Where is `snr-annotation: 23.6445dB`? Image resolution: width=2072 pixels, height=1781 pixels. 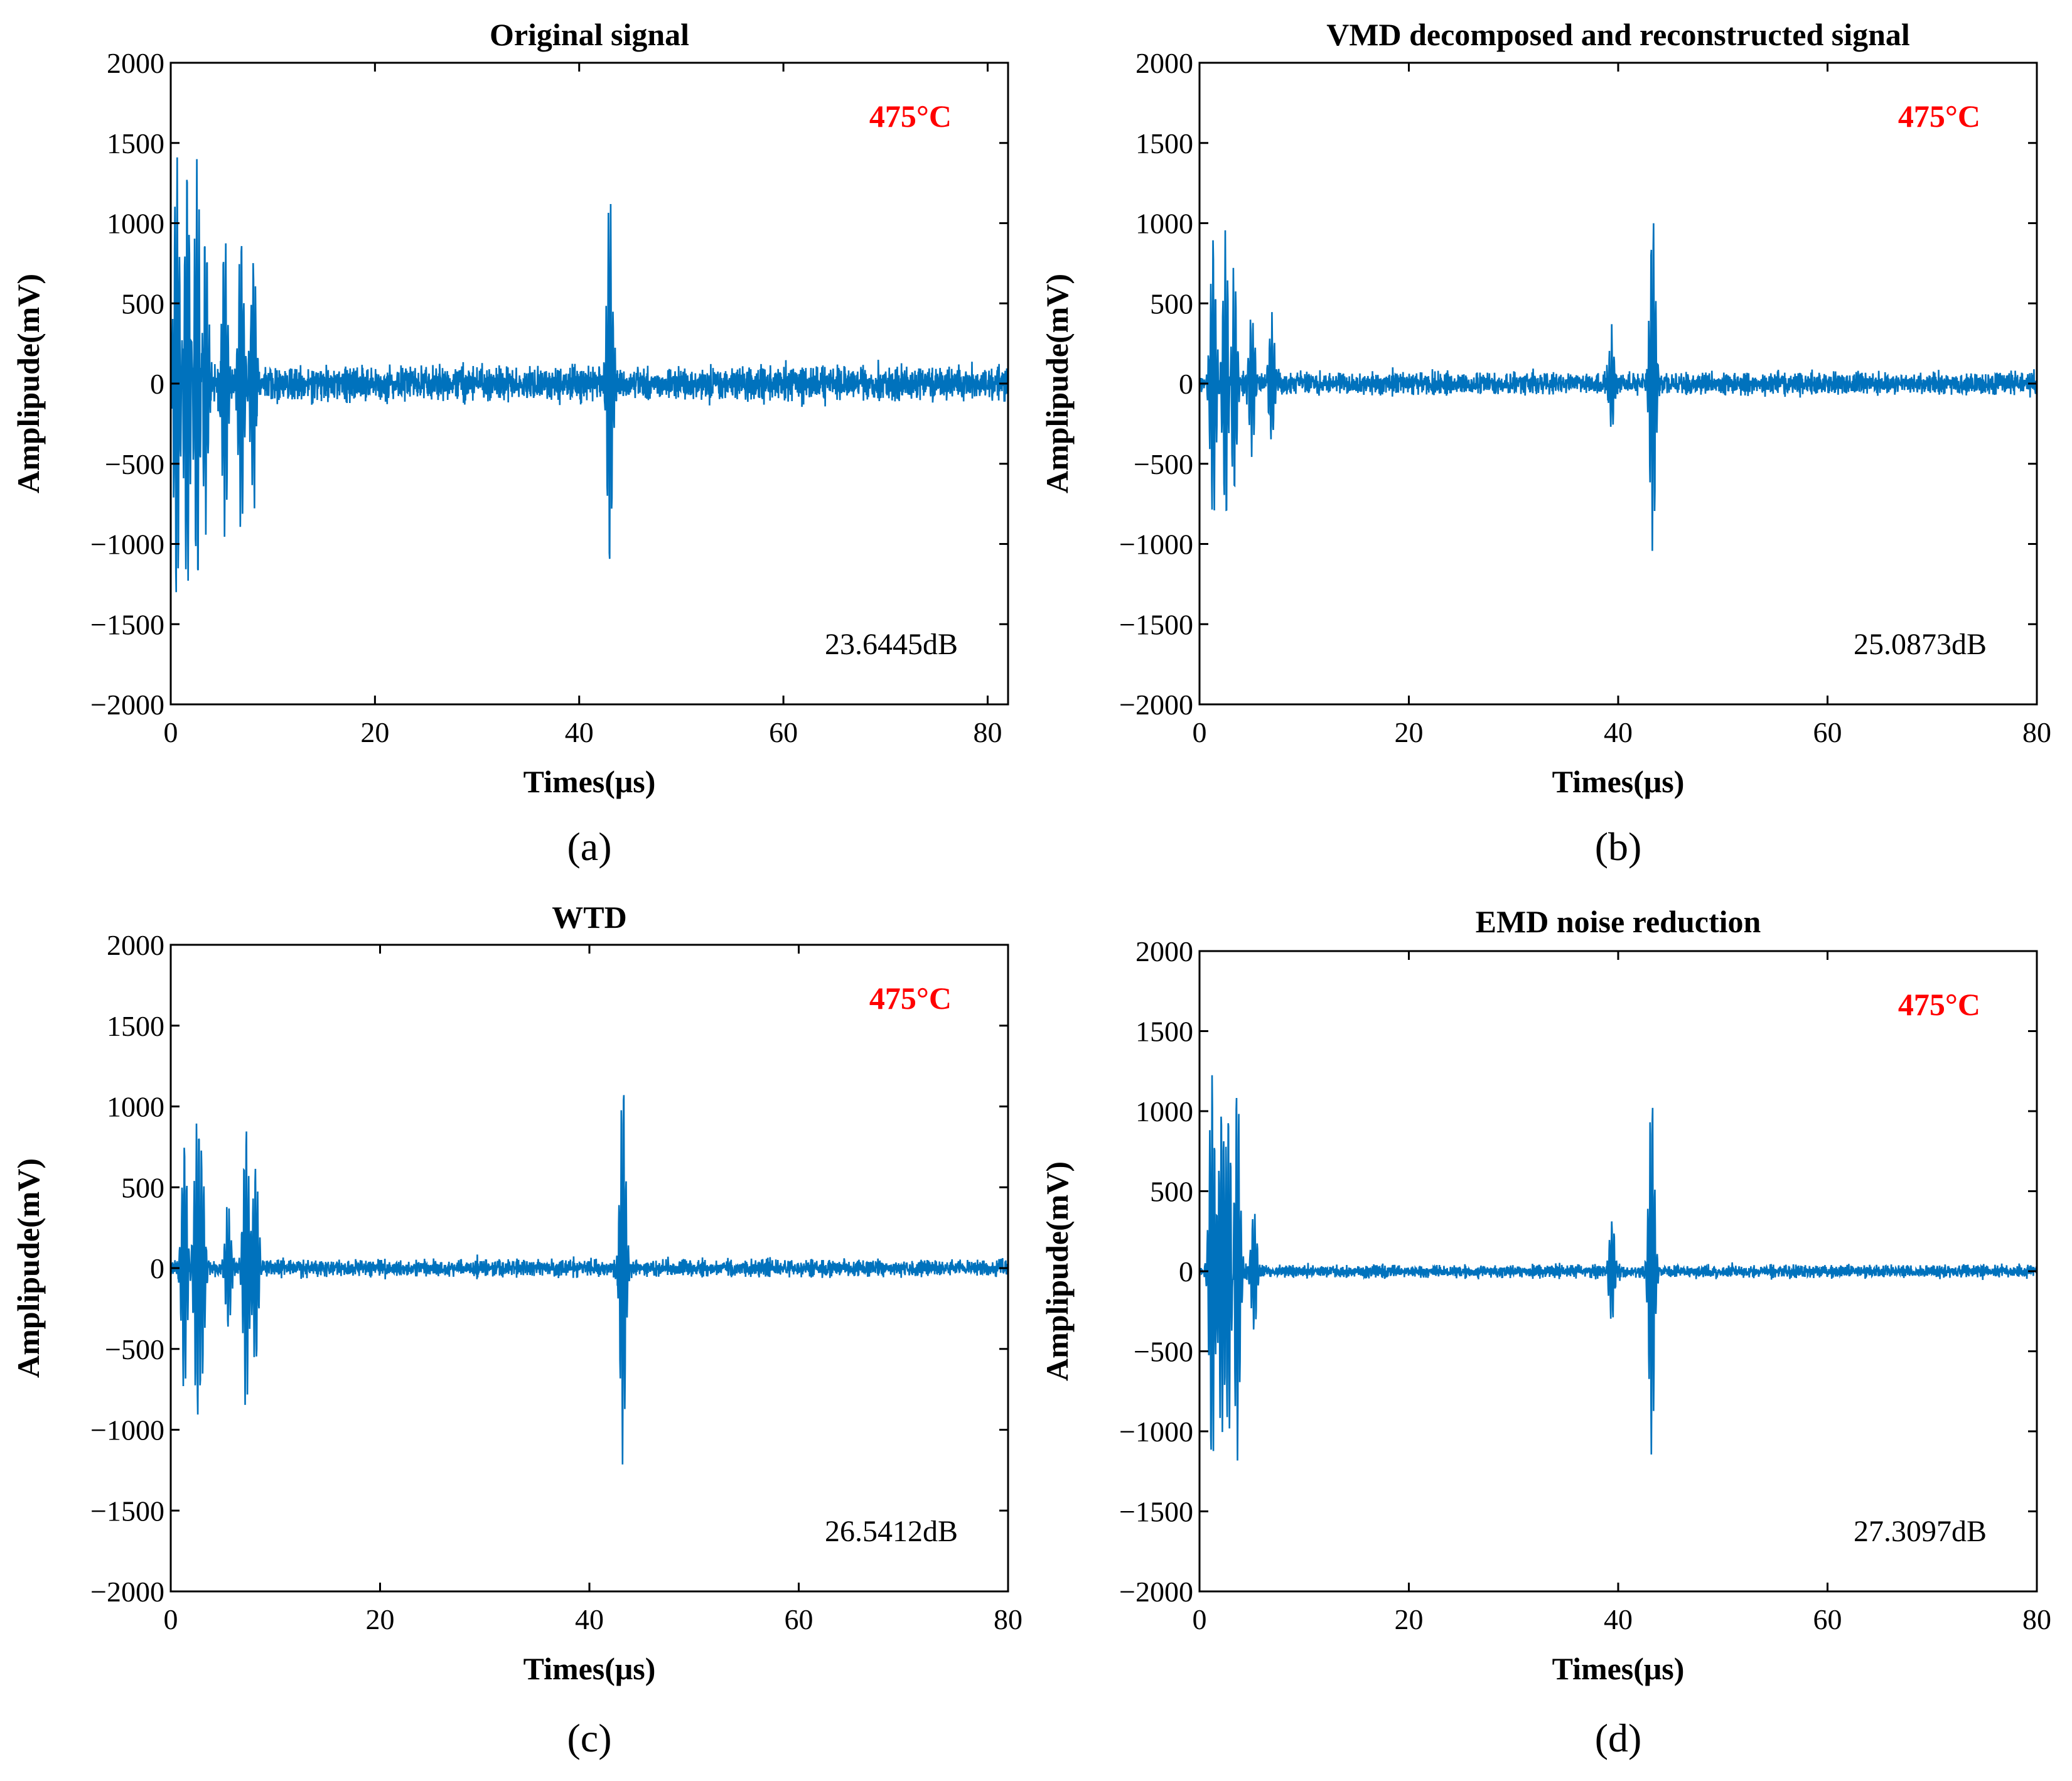 snr-annotation: 23.6445dB is located at coordinates (891, 644).